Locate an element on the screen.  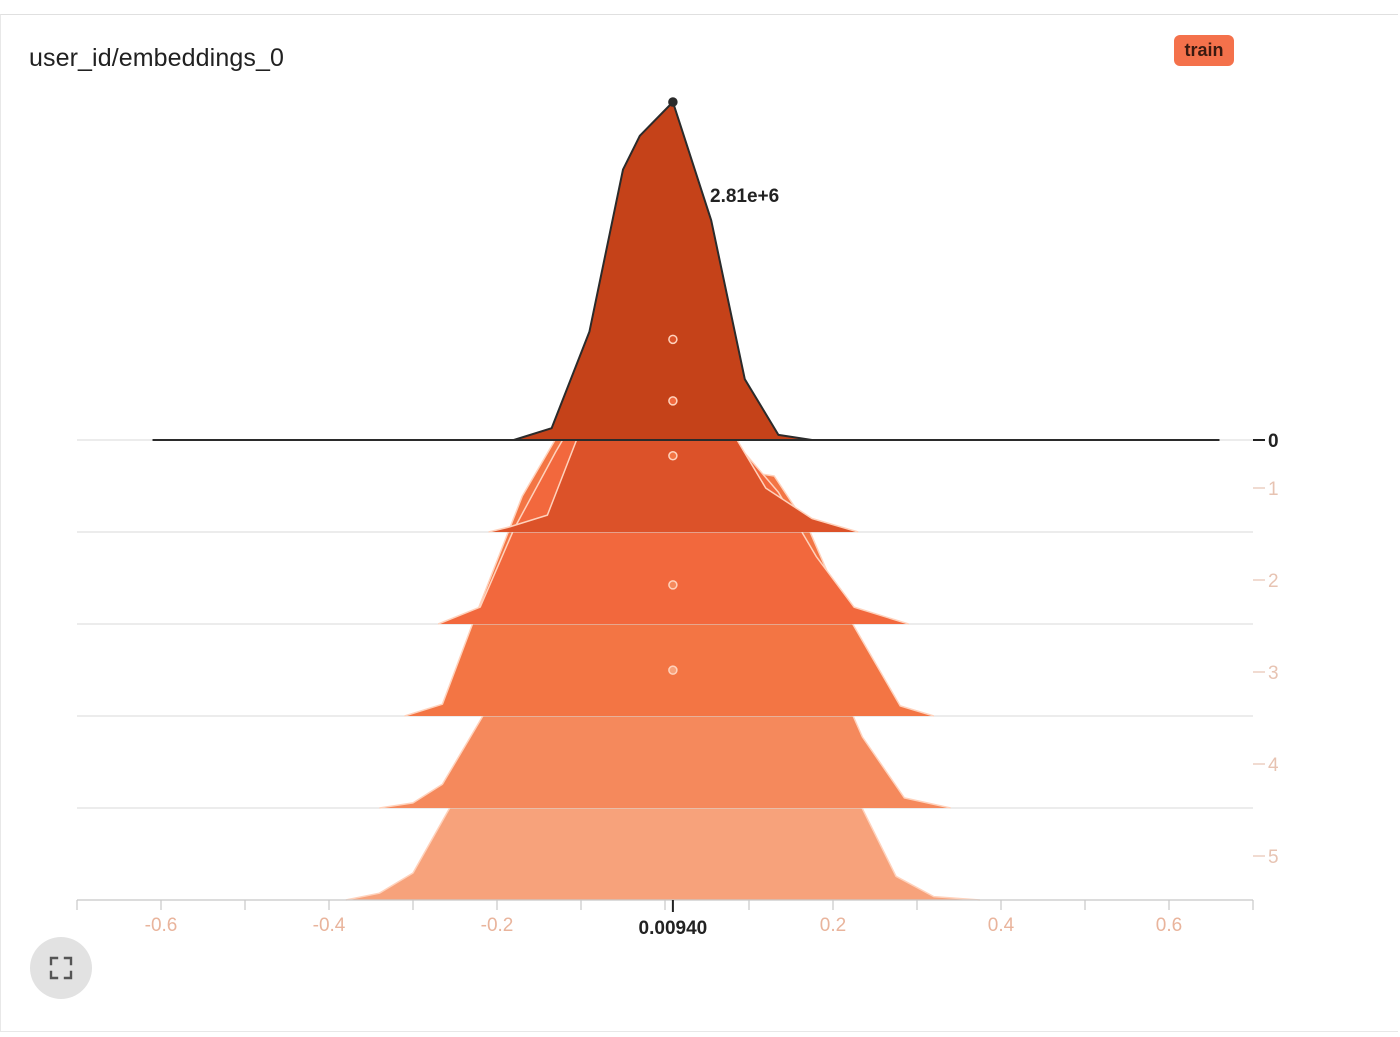
run-badge-train: train is located at coordinates (1204, 50).